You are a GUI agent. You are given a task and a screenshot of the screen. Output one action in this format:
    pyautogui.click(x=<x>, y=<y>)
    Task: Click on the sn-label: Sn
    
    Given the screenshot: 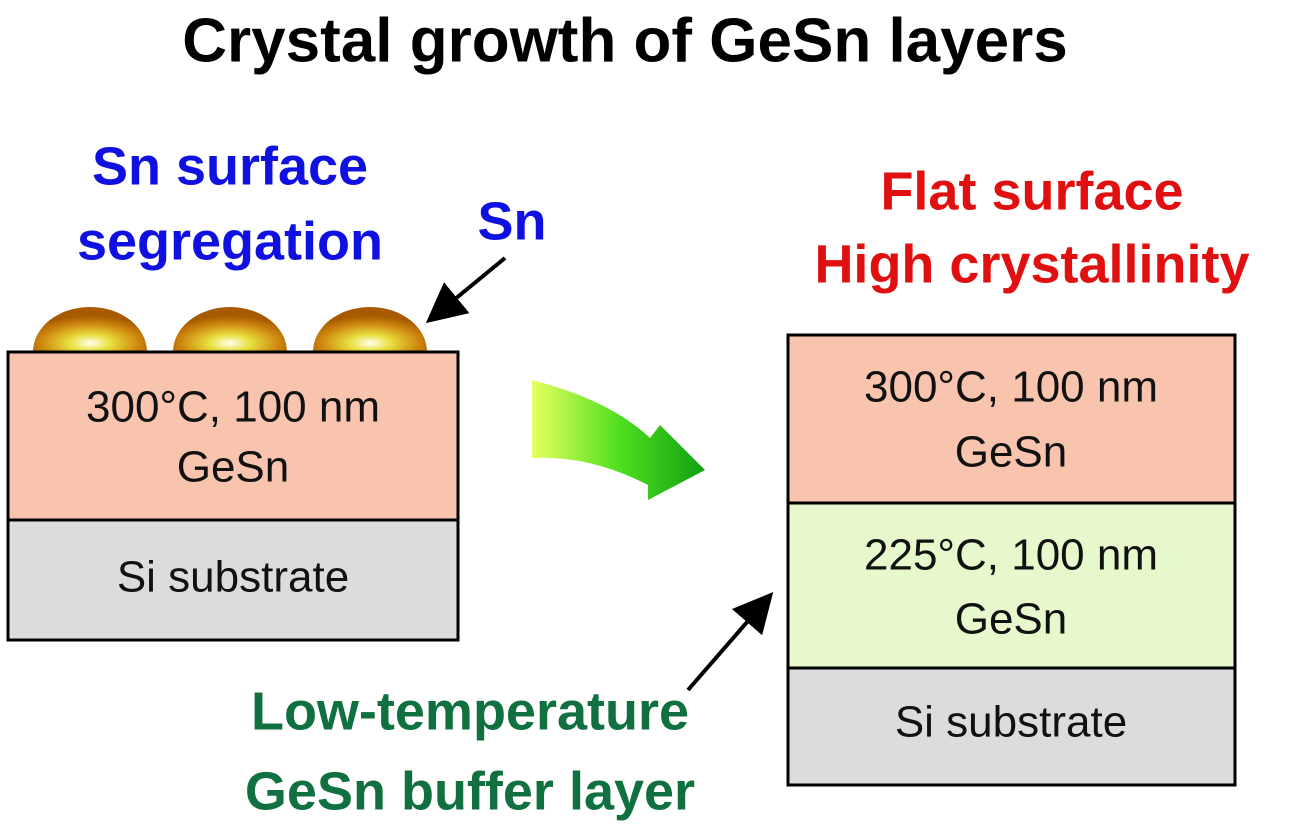 What is the action you would take?
    pyautogui.click(x=511, y=221)
    